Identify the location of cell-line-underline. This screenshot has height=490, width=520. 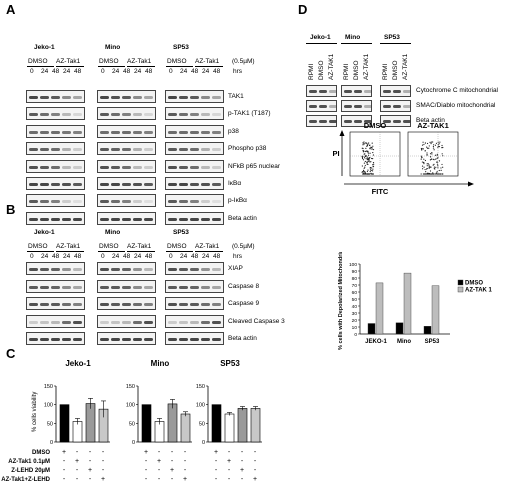
(395, 43).